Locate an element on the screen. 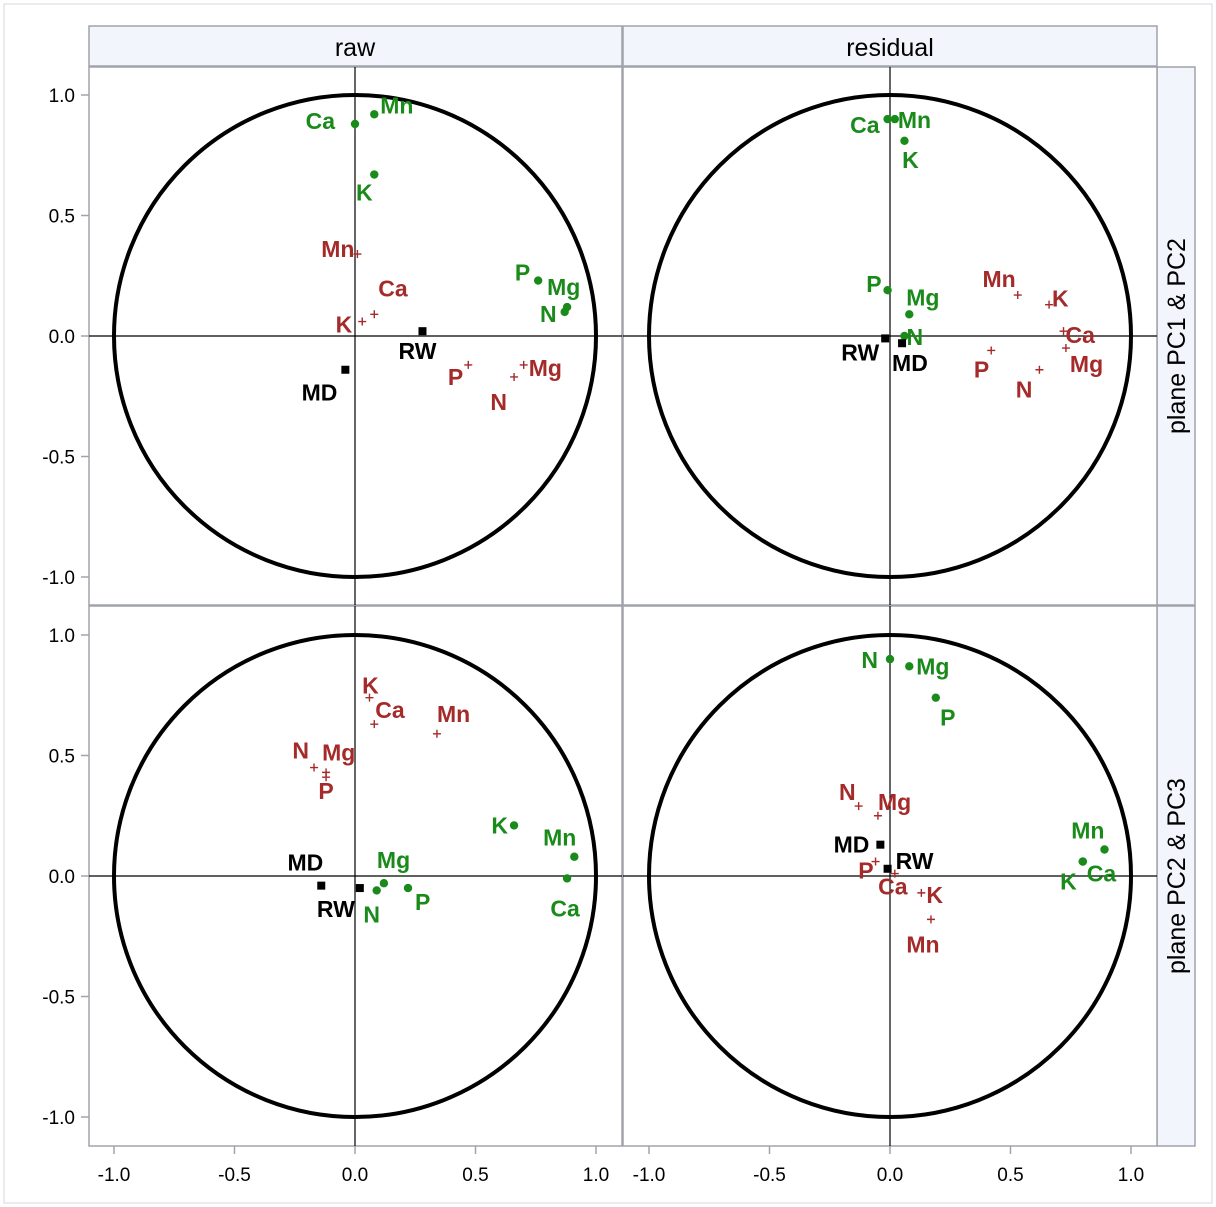 Image resolution: width=1216 pixels, height=1207 pixels. x-axis-ticks-left: -1.0 -0.5 0.0 0.5 1.0 is located at coordinates (353, 1166).